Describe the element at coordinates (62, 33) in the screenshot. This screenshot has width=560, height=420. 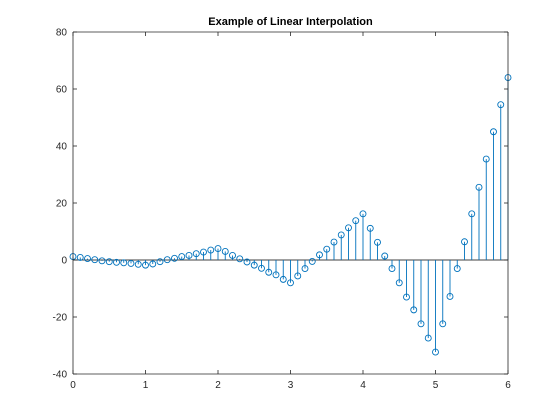
I see `y-tick-label: 80` at that location.